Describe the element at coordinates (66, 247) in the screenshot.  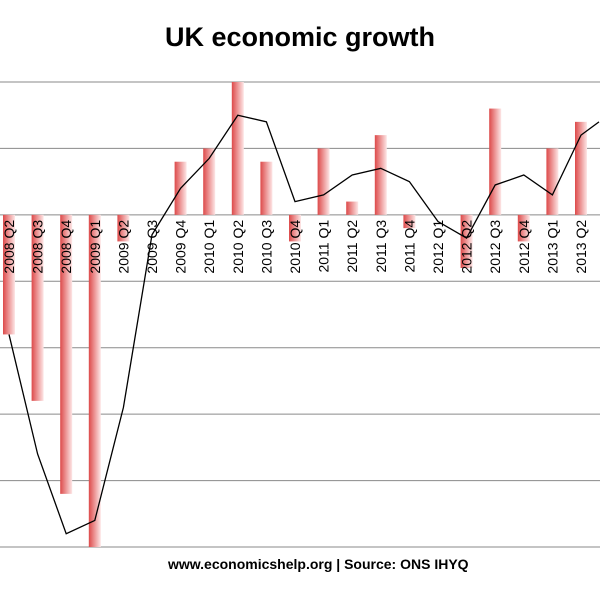
I see `category-label: 2008 Q4` at that location.